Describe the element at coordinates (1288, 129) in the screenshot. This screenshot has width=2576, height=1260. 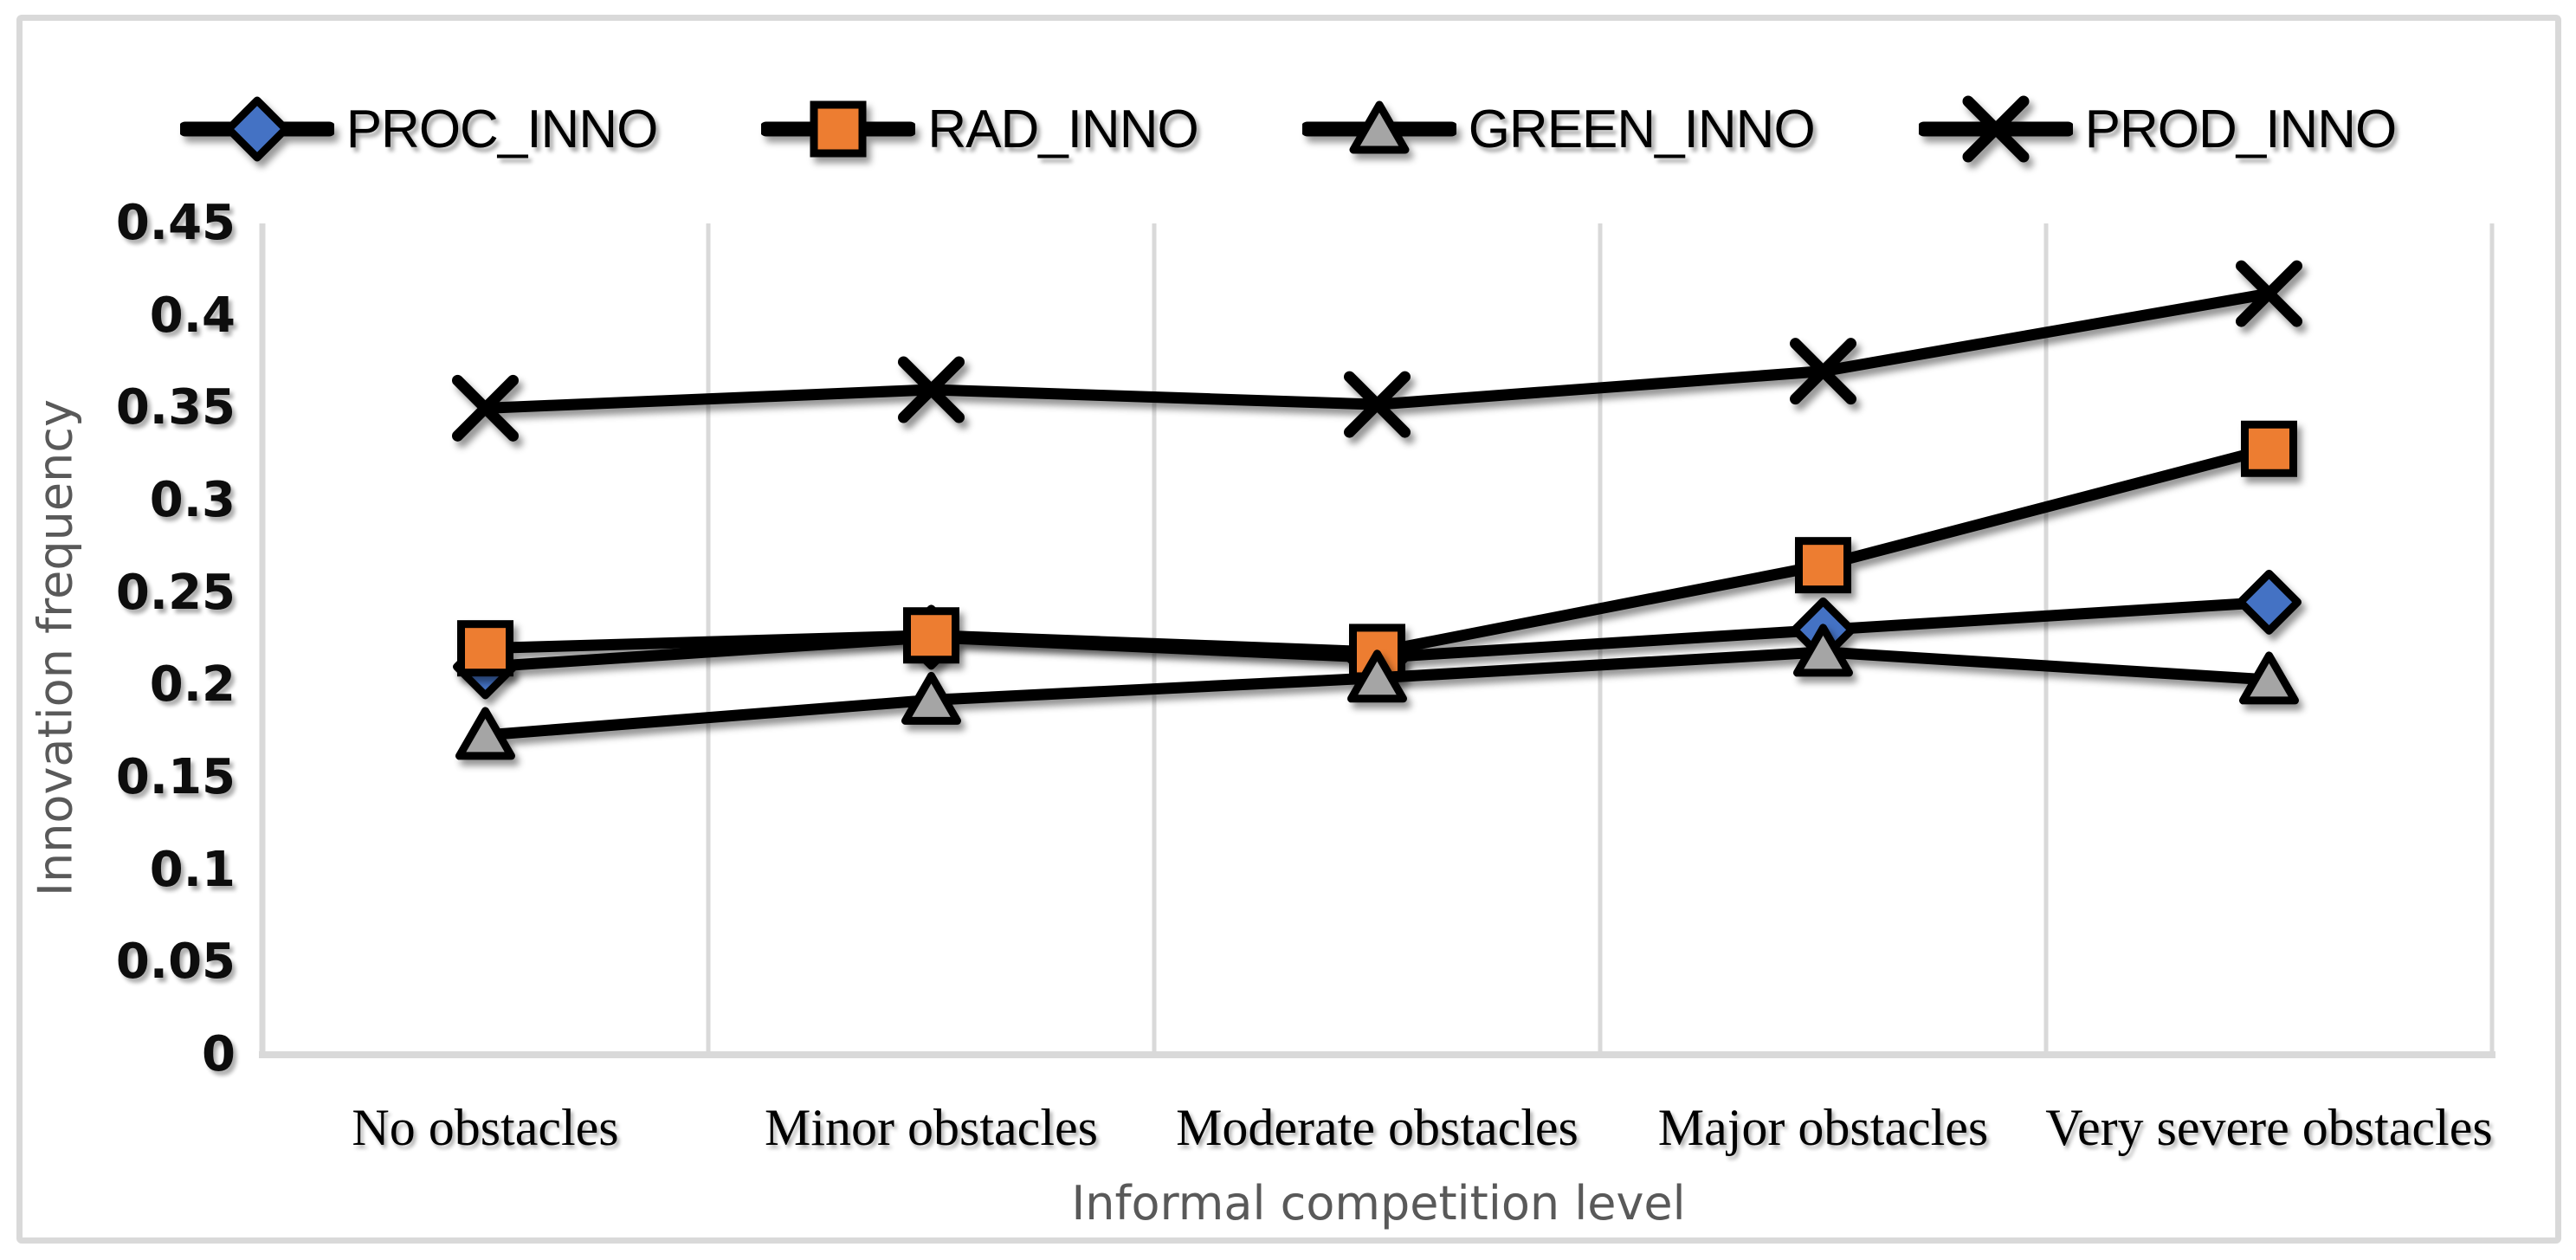
I see `chart-legend: PROC_INNO RAD_INNO GREEN_INNO PROD_INNO` at that location.